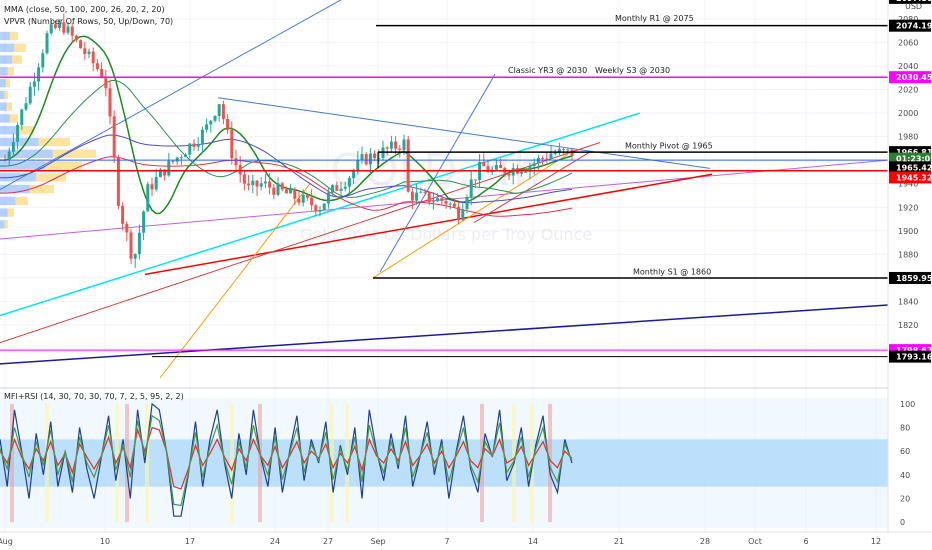  I want to click on currency-label: USD, so click(913, 6).